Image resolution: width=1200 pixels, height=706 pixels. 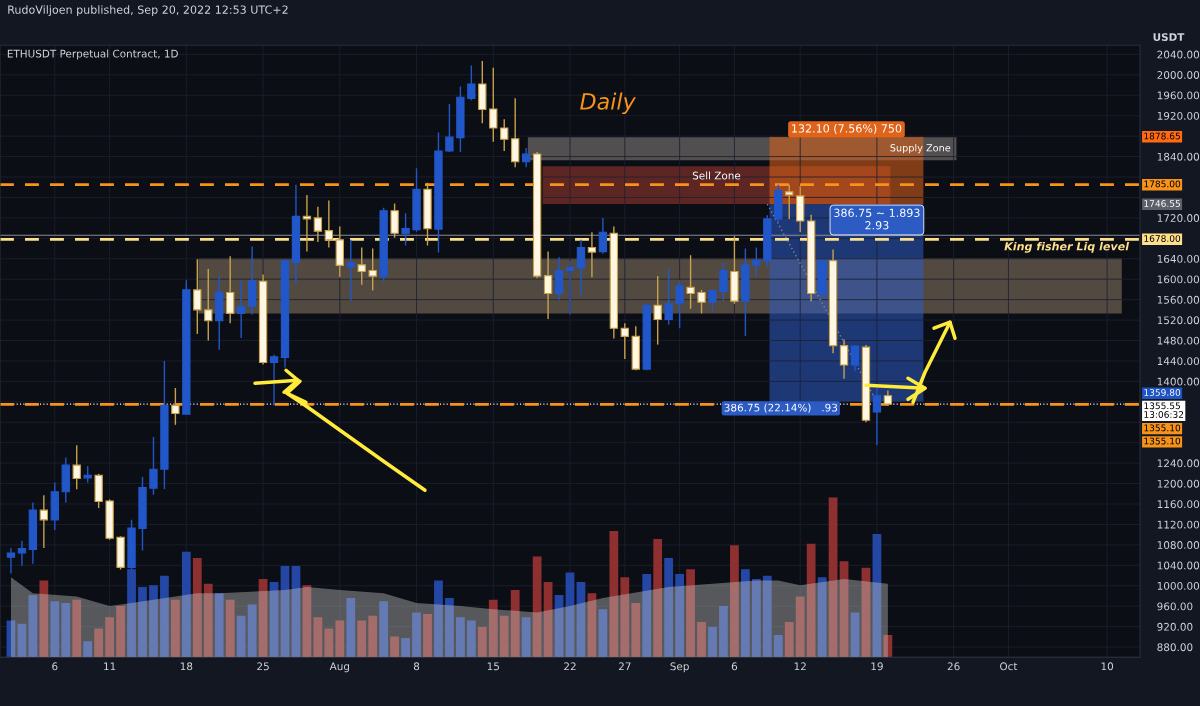 What do you see at coordinates (263, 666) in the screenshot?
I see `x-tick-label: 25` at bounding box center [263, 666].